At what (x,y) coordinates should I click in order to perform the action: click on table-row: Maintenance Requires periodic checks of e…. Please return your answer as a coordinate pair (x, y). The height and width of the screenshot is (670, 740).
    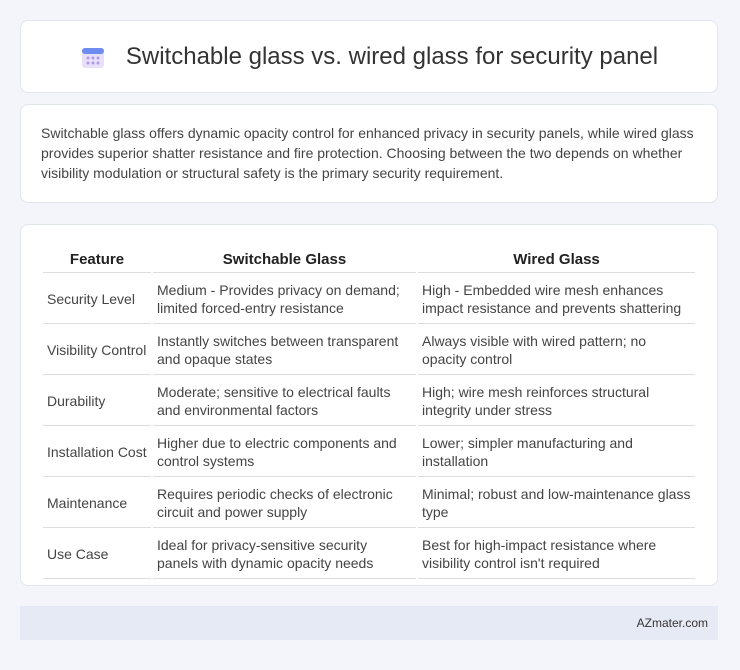
    Looking at the image, I should click on (369, 503).